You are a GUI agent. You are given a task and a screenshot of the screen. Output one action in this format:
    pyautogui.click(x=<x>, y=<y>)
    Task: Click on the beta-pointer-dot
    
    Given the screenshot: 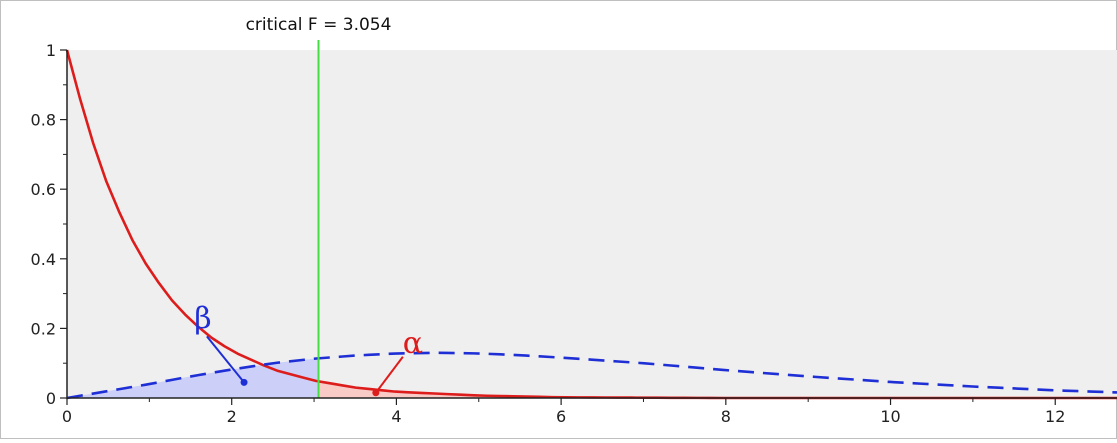 What is the action you would take?
    pyautogui.click(x=244, y=382)
    